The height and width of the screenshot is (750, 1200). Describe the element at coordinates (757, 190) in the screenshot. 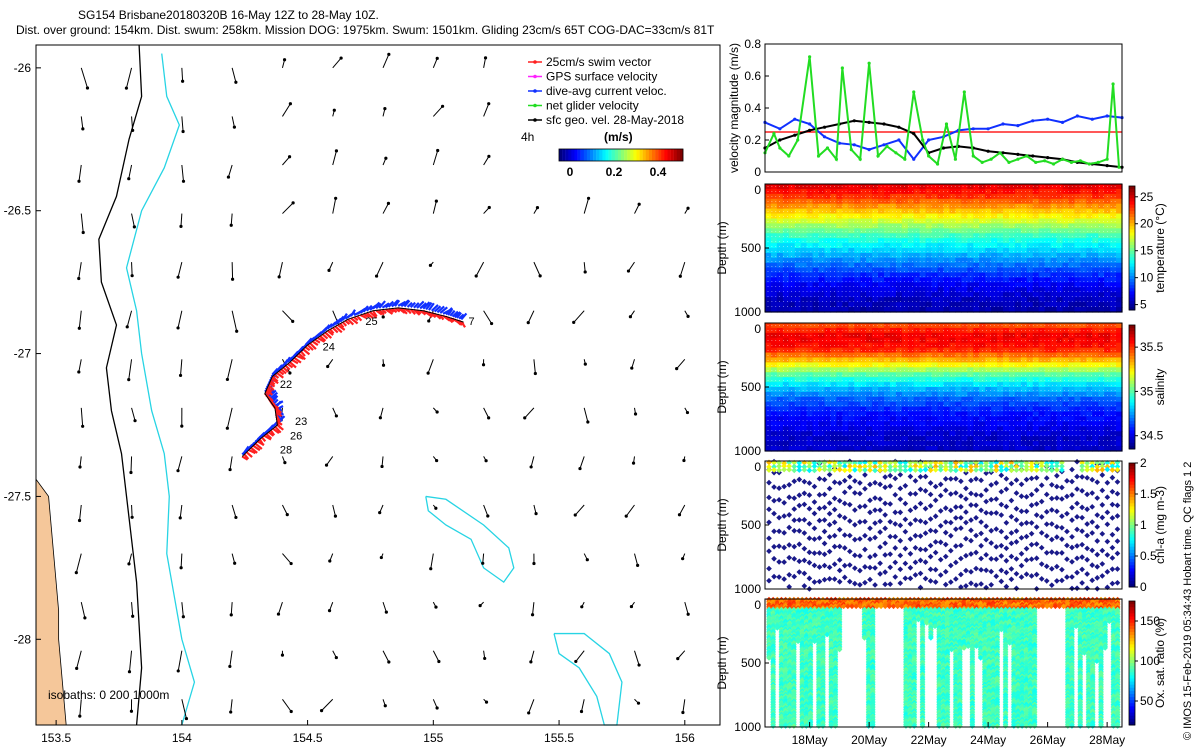

I see `temperature-ytick-label: 0` at that location.